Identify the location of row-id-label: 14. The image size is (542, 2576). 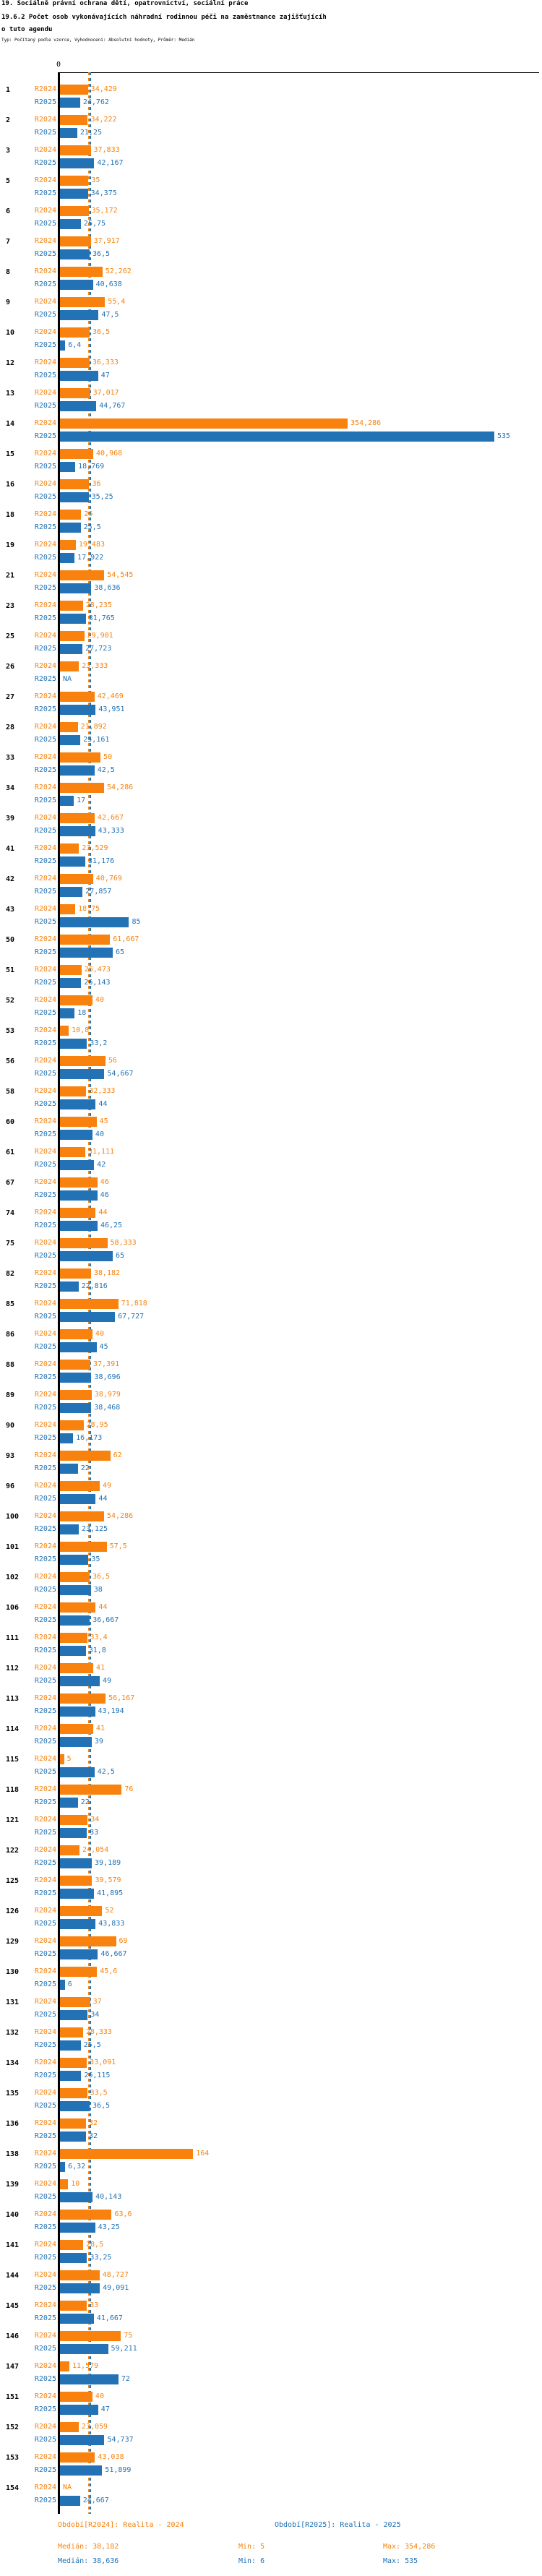
(10, 424).